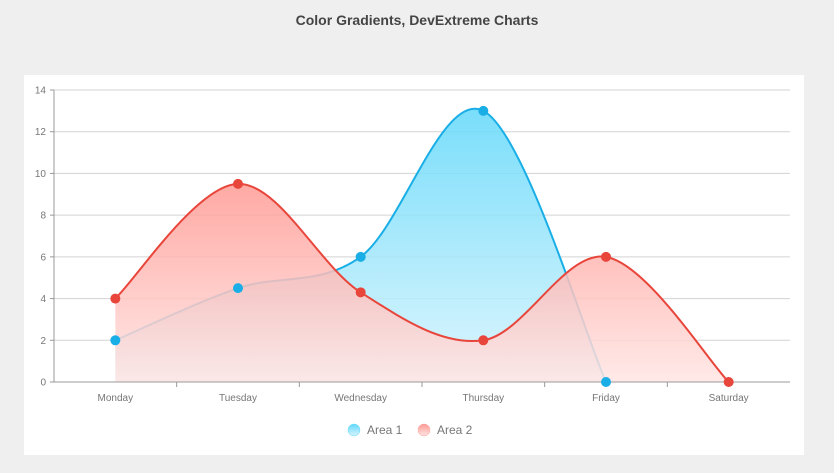 The image size is (834, 473). I want to click on y-tick-label: 2, so click(43, 341).